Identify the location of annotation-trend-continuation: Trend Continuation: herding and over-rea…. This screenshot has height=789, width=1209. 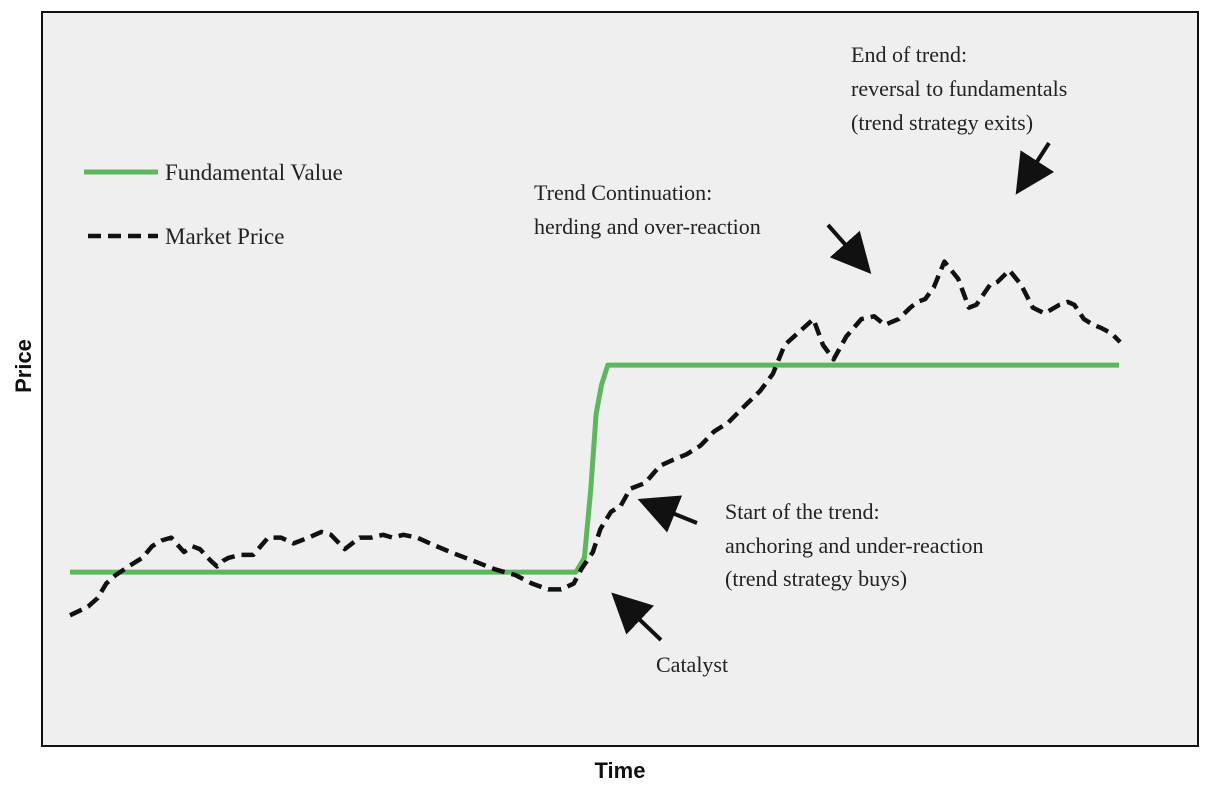
(703, 227).